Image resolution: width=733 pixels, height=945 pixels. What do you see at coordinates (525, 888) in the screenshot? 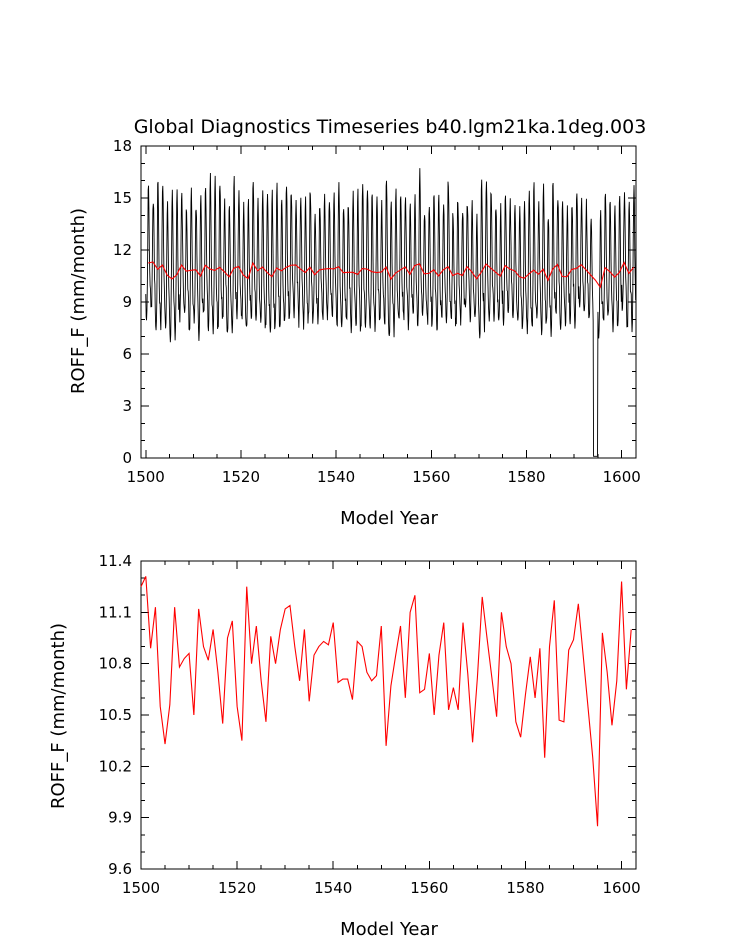
I see `bottom-x-tick-label: 1580` at bounding box center [525, 888].